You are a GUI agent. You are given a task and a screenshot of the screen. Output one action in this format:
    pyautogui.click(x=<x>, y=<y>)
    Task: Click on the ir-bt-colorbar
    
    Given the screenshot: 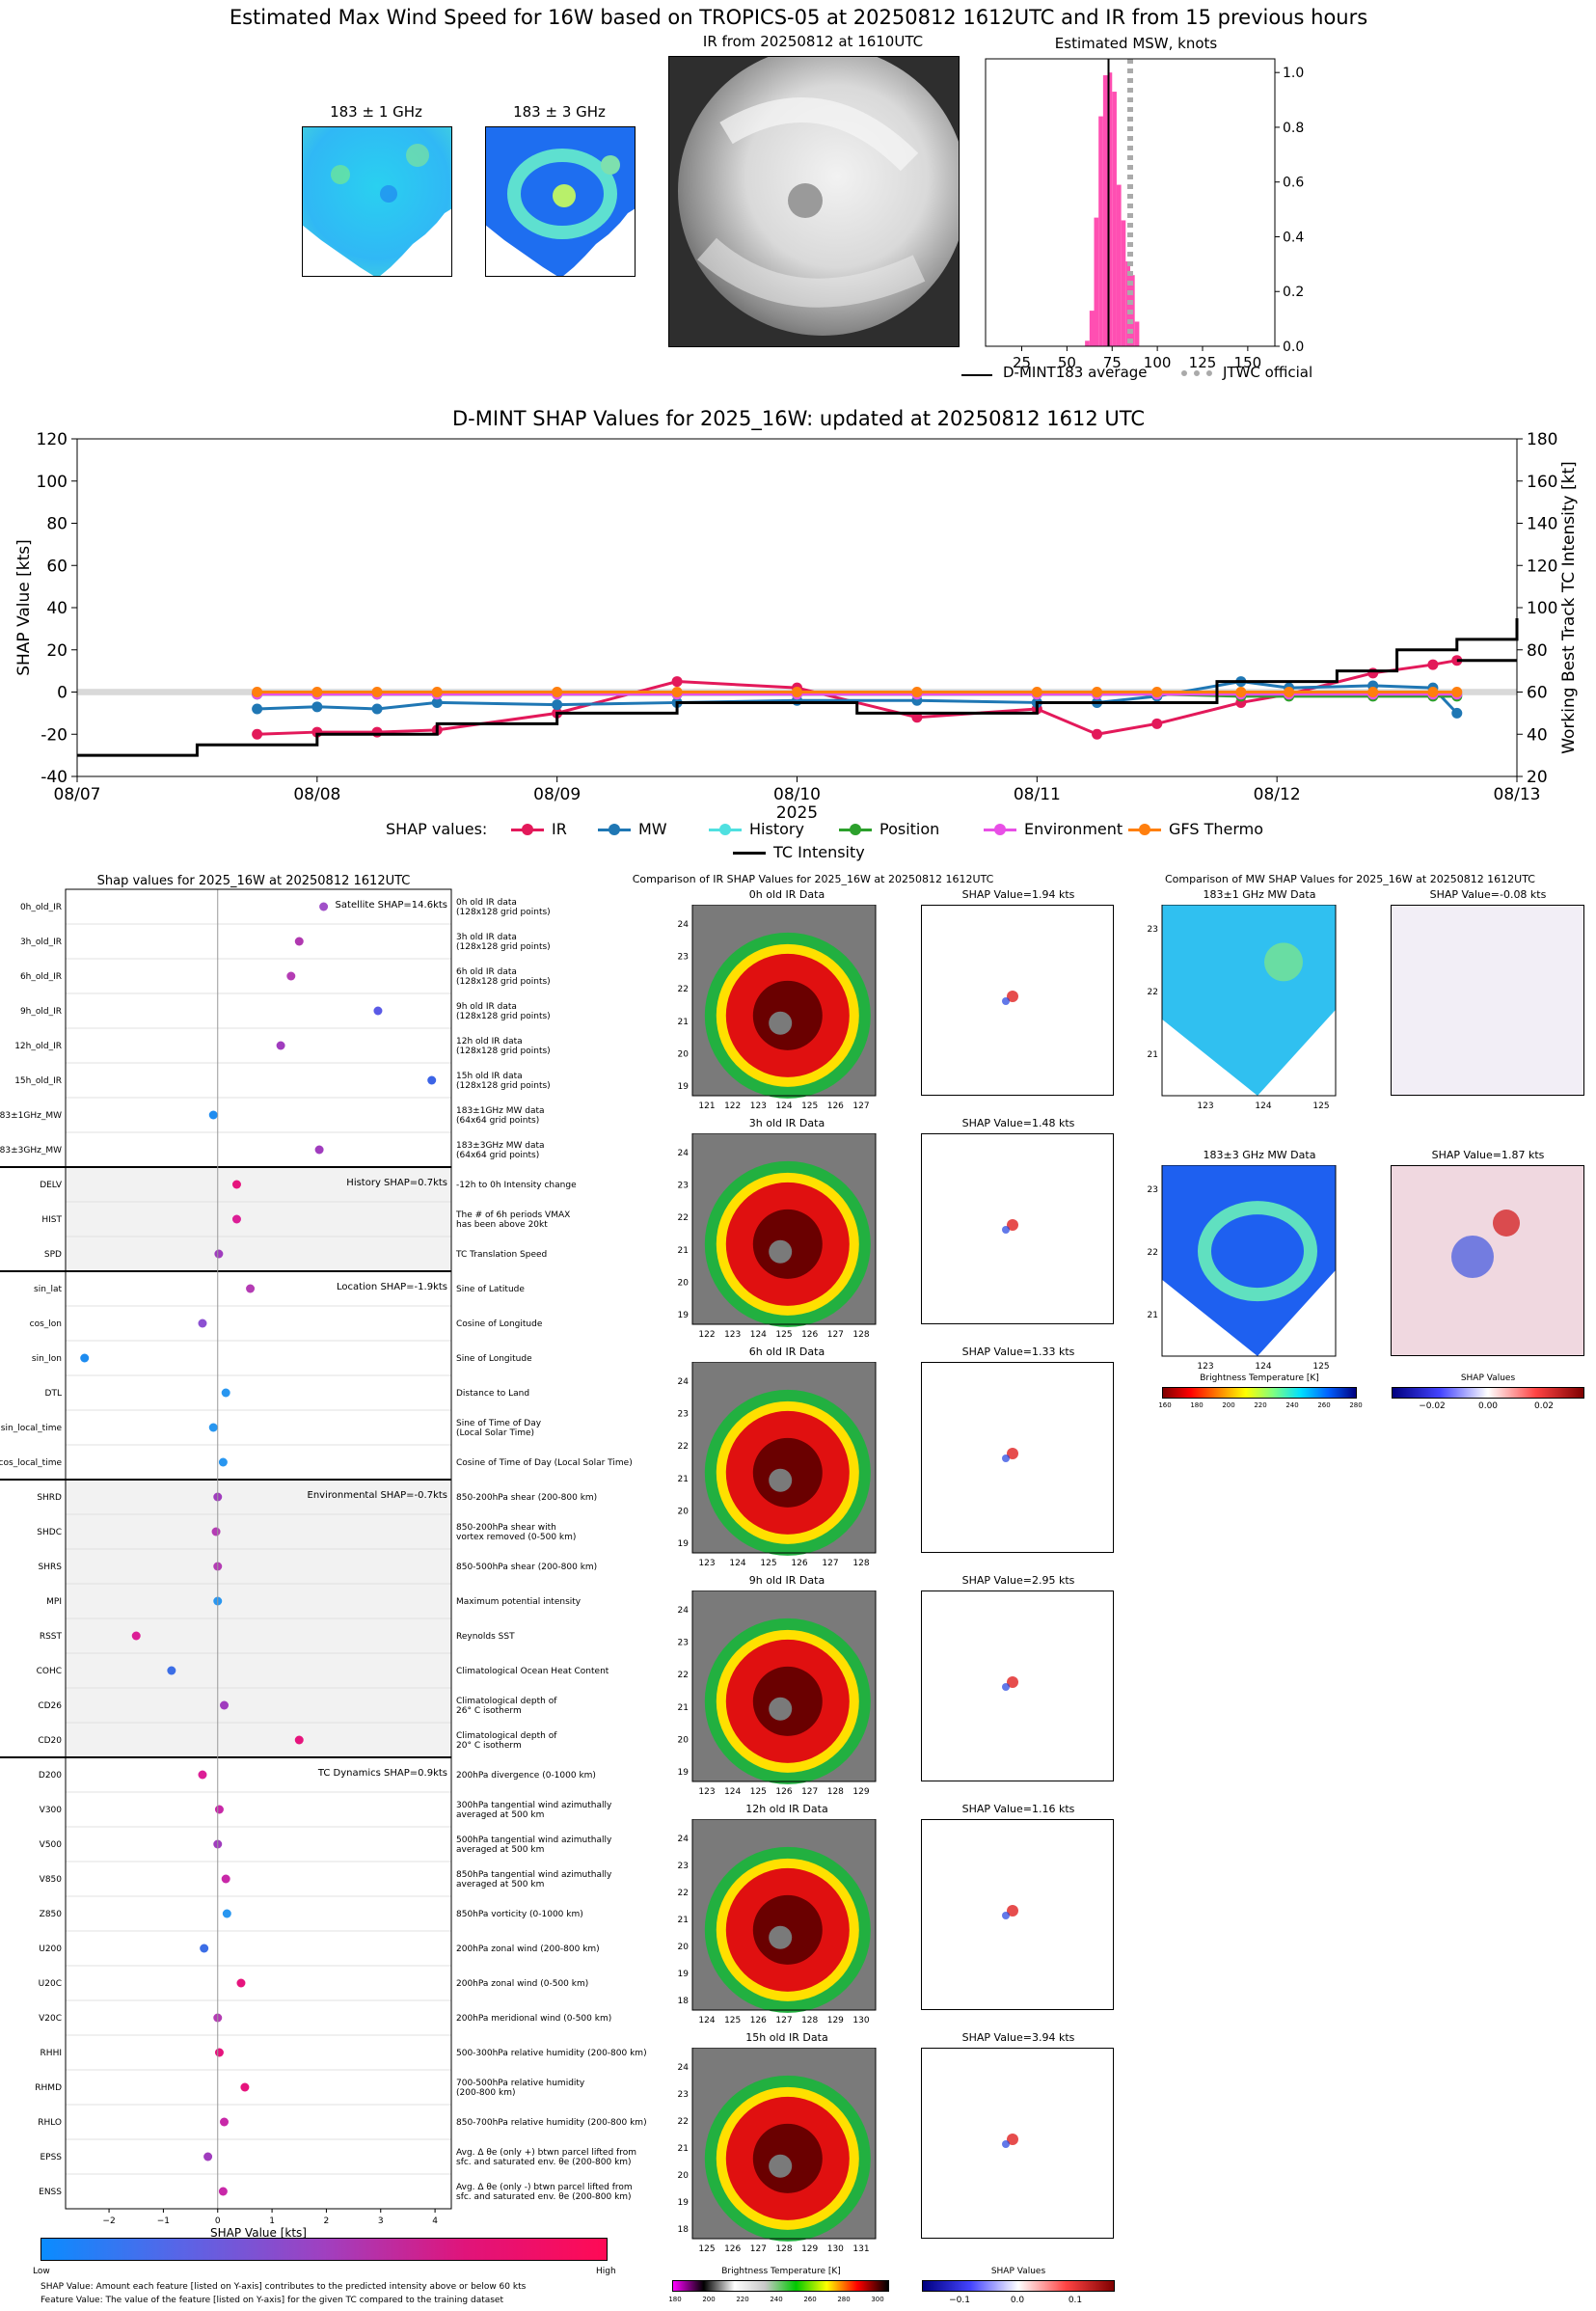 What is the action you would take?
    pyautogui.click(x=781, y=2286)
    